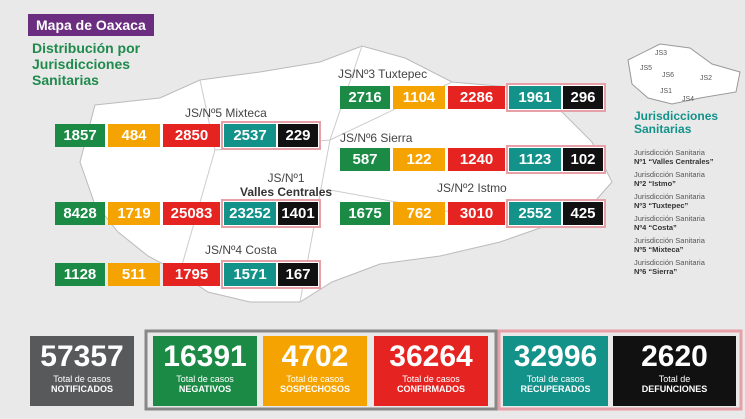 This screenshot has height=419, width=745. I want to click on value-box: 2537, so click(250, 135).